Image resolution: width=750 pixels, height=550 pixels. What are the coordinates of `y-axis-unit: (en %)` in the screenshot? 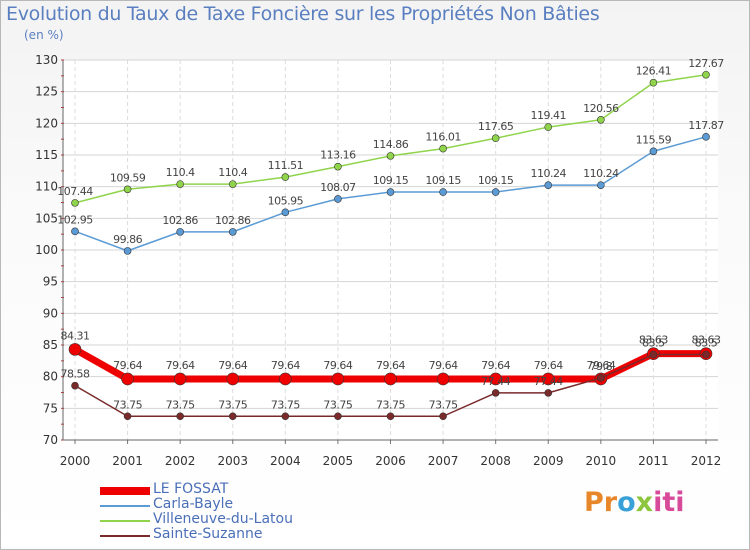 It's located at (44, 35).